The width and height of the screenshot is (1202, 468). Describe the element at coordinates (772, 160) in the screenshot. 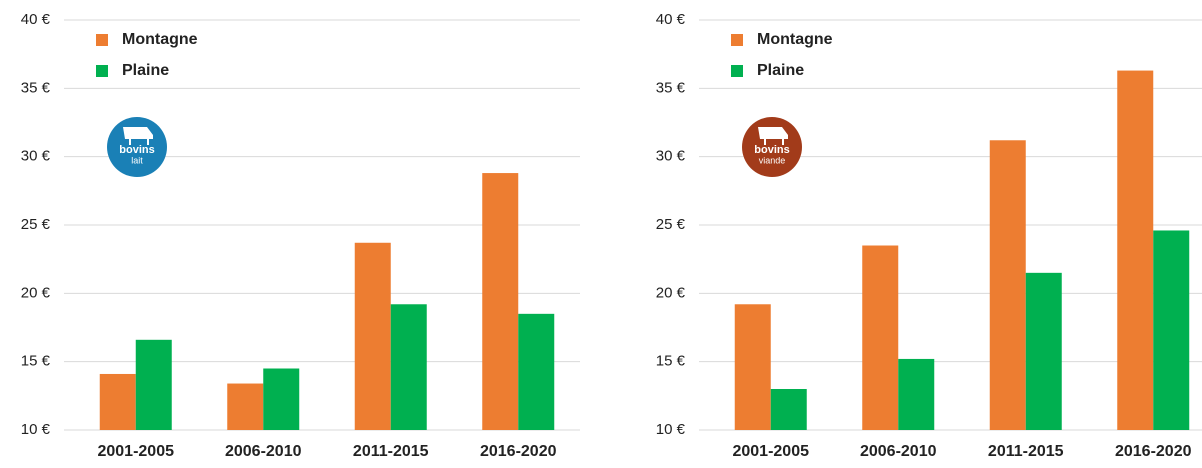

I see `badge-text: viande` at that location.